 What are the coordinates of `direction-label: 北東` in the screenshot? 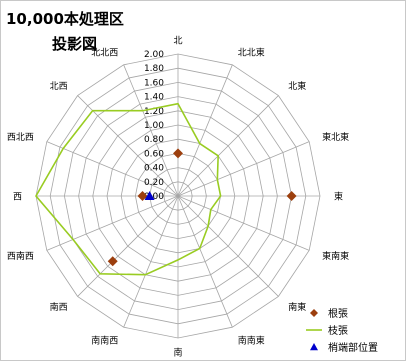 It's located at (297, 86).